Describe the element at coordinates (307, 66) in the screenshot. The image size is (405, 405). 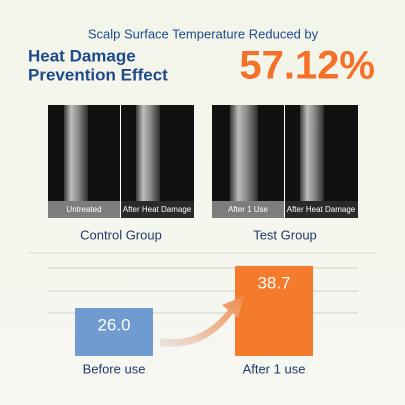
I see `highlight-number: 57.12%` at that location.